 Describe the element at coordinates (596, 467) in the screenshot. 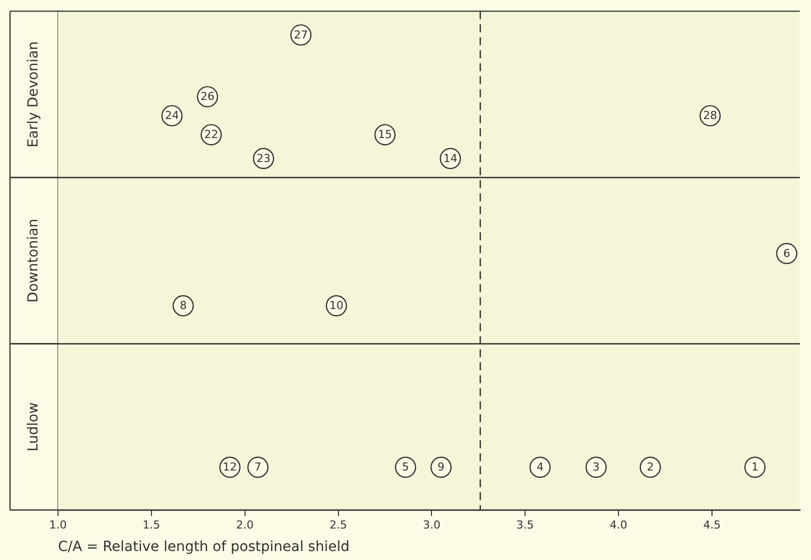

I see `annotation: 3` at that location.